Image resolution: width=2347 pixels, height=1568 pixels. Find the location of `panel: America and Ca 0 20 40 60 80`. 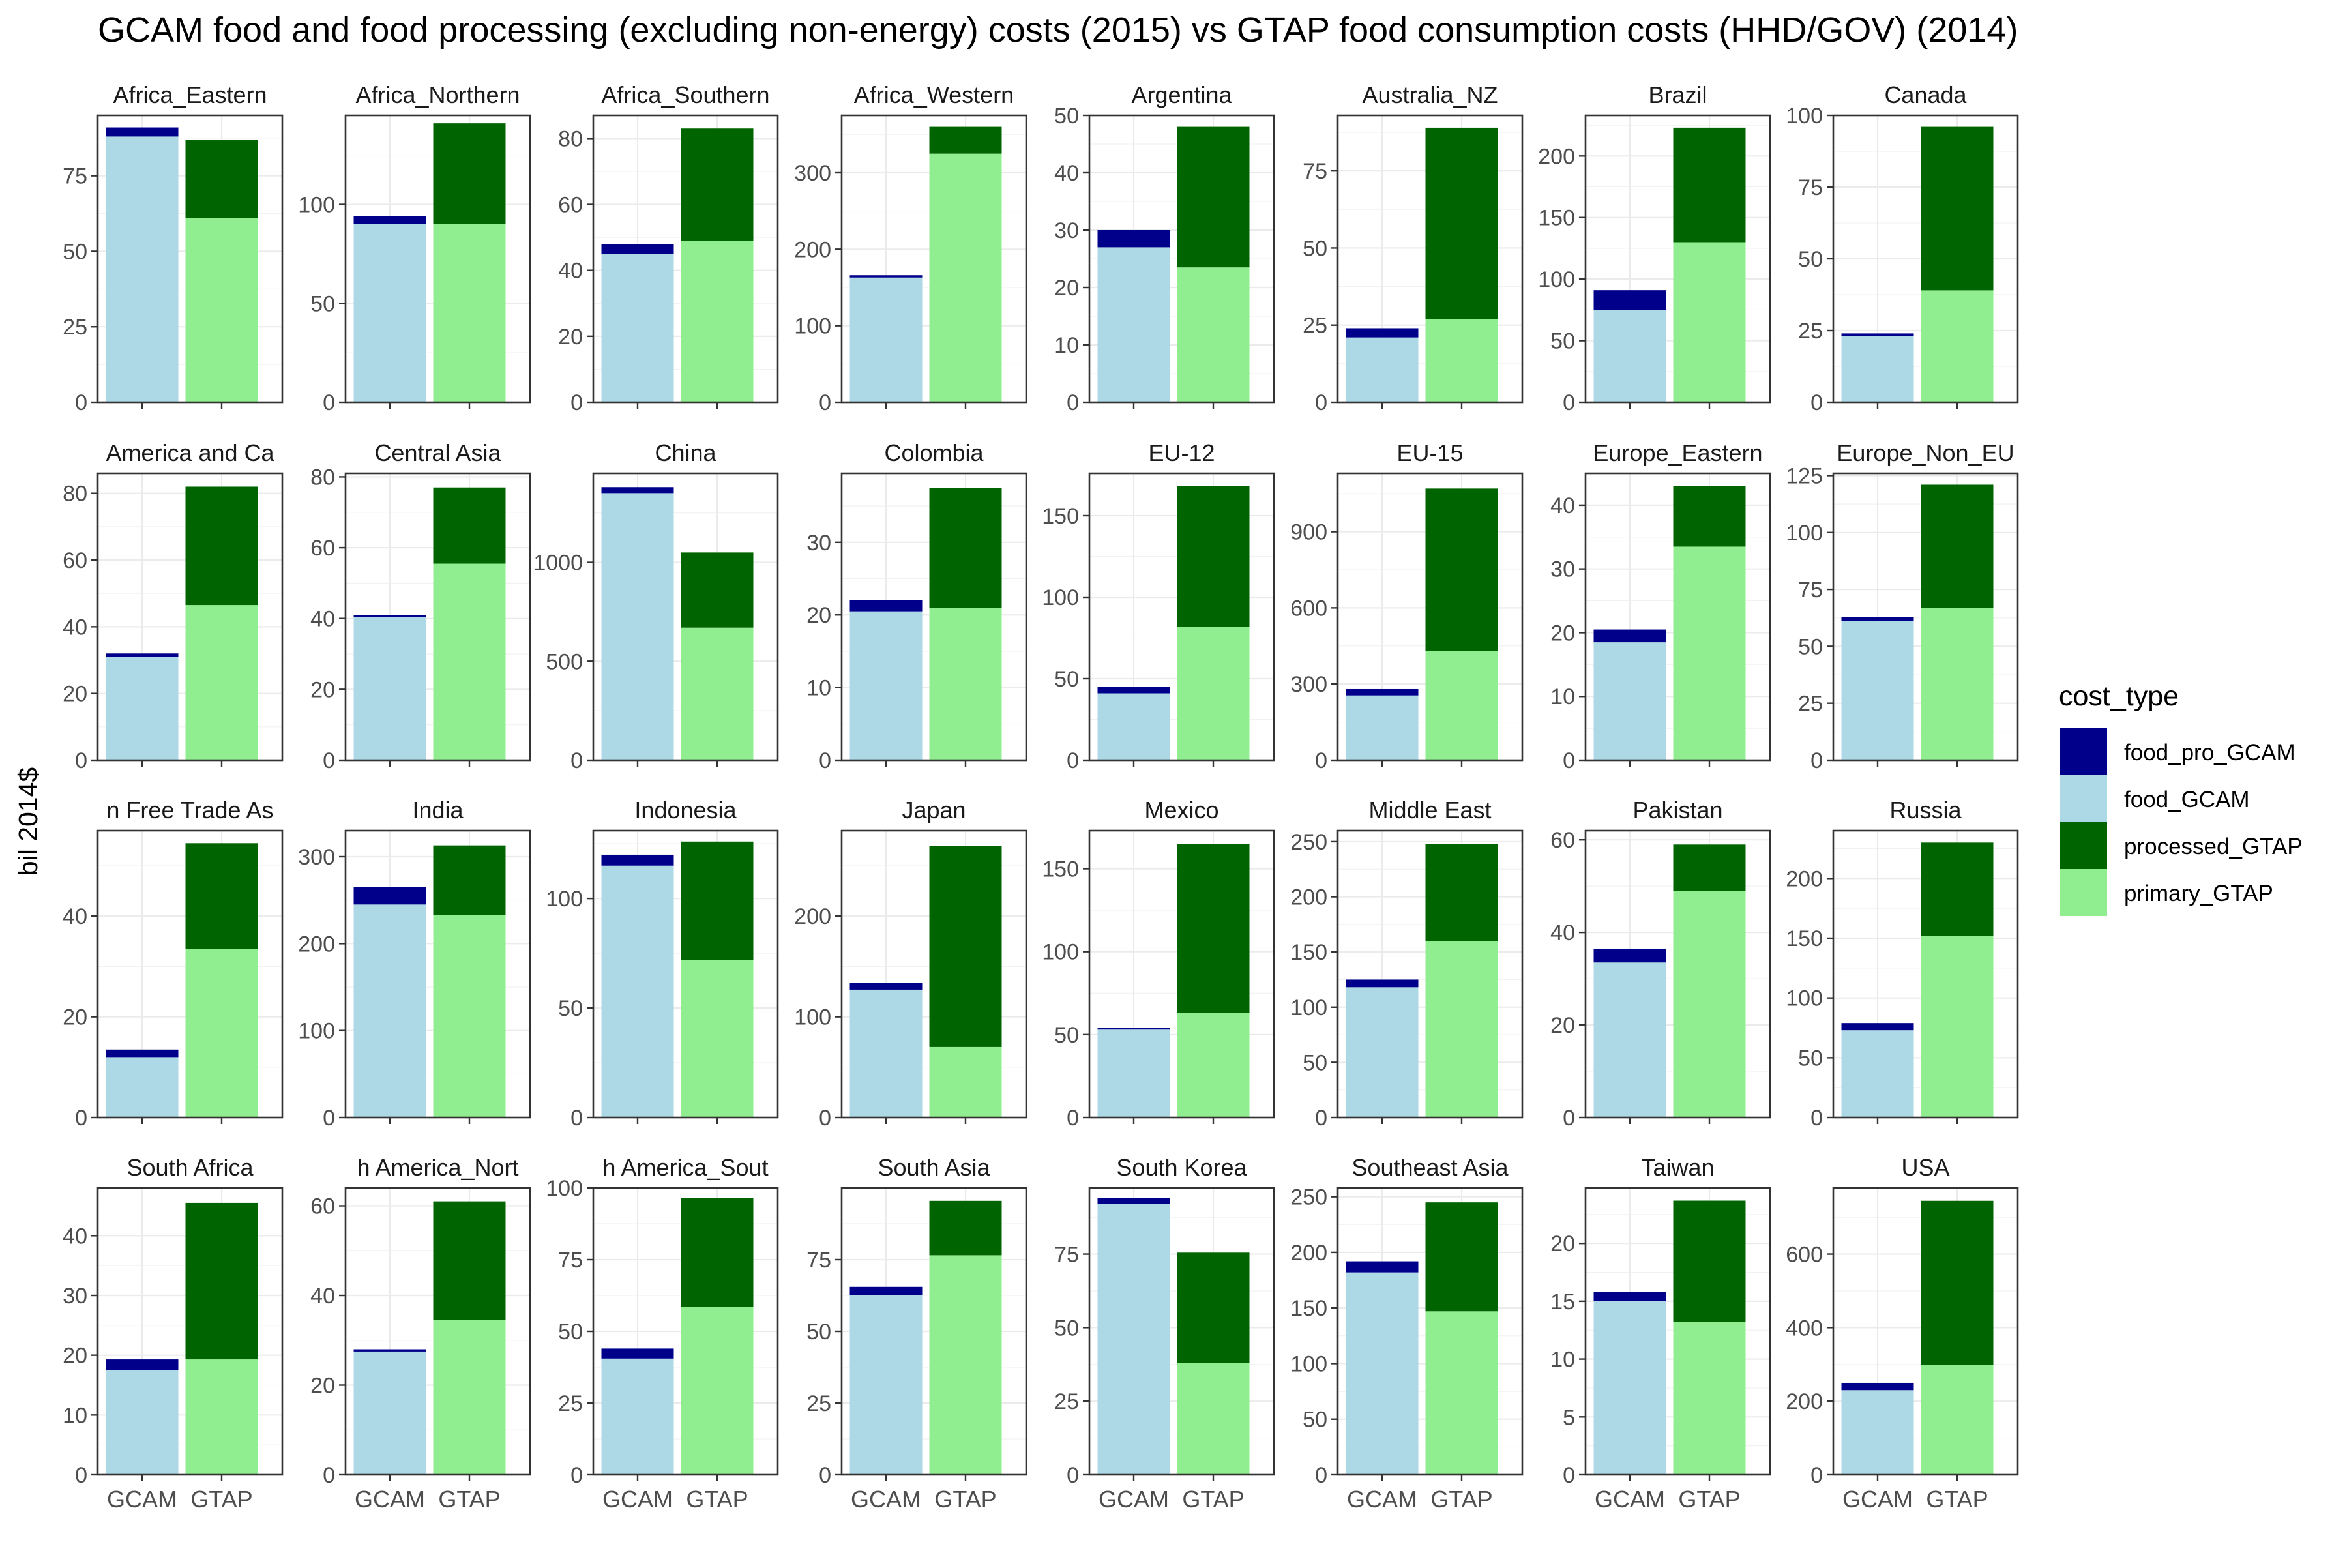

panel: America and Ca 0 20 40 60 80 is located at coordinates (173, 606).